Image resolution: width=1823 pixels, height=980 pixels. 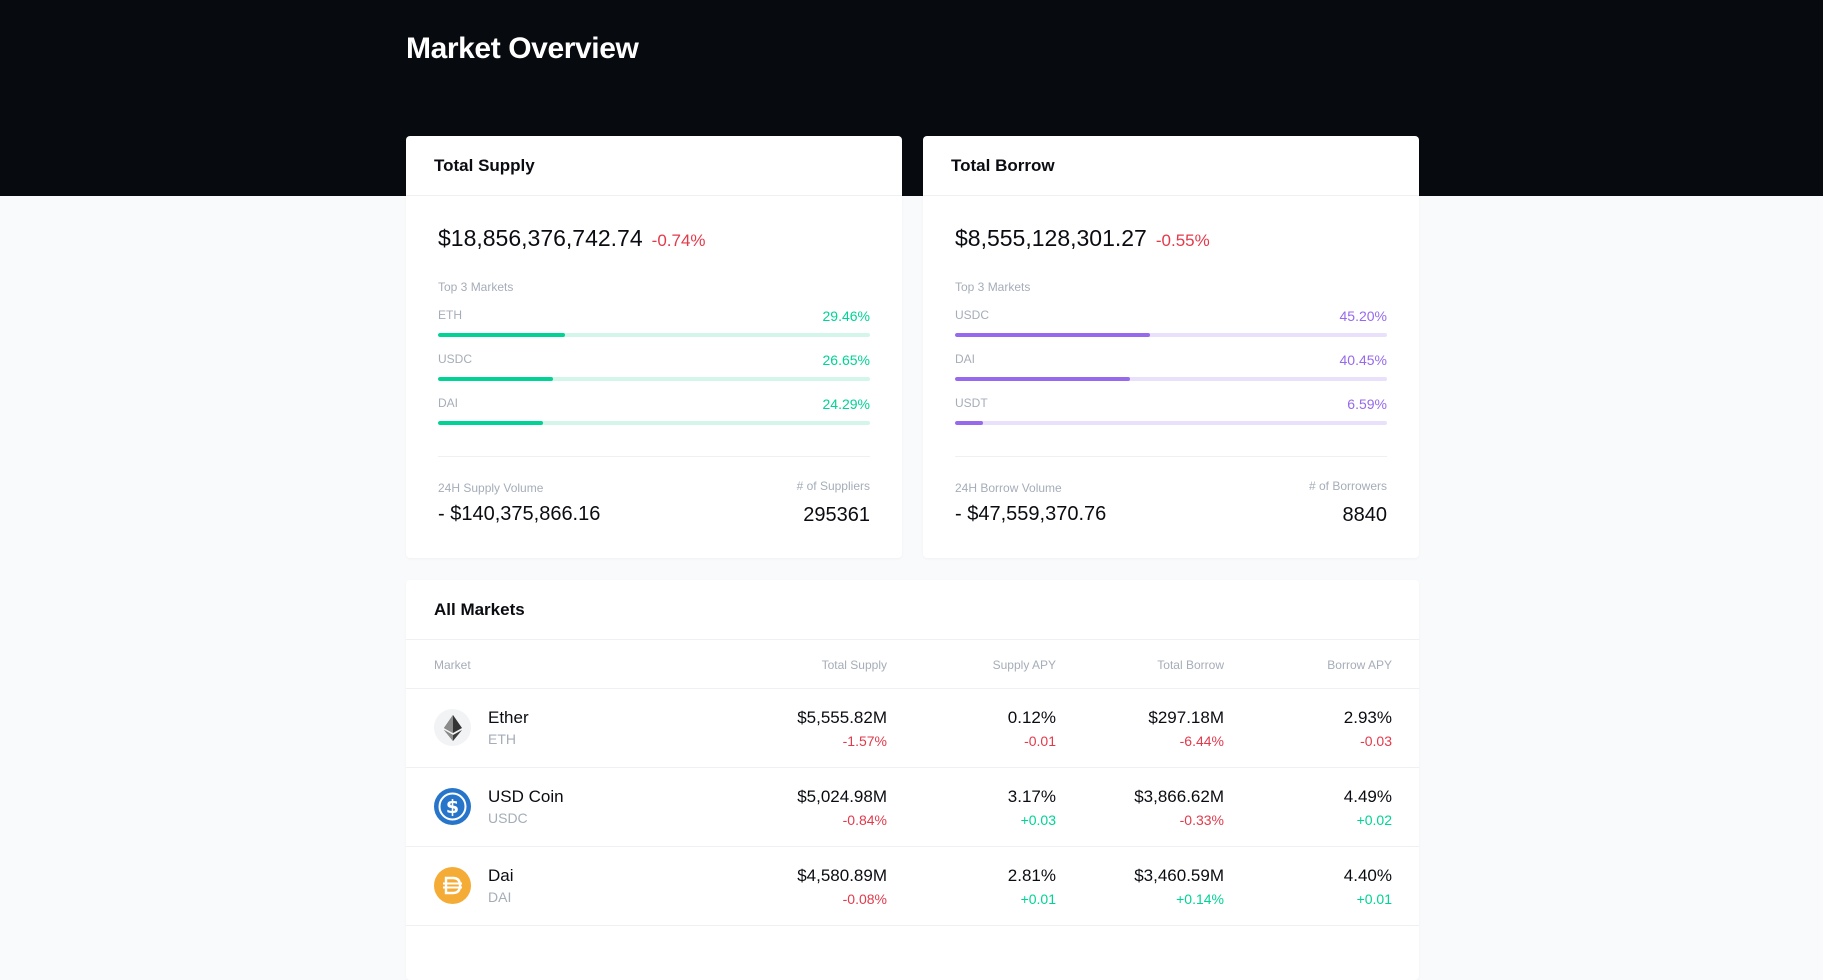 I want to click on asset-name: Ether, so click(x=508, y=717).